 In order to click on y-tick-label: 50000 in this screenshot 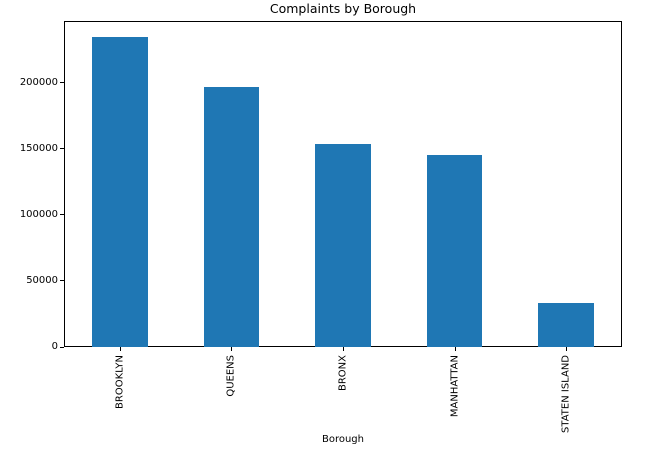, I will do `click(42, 280)`.